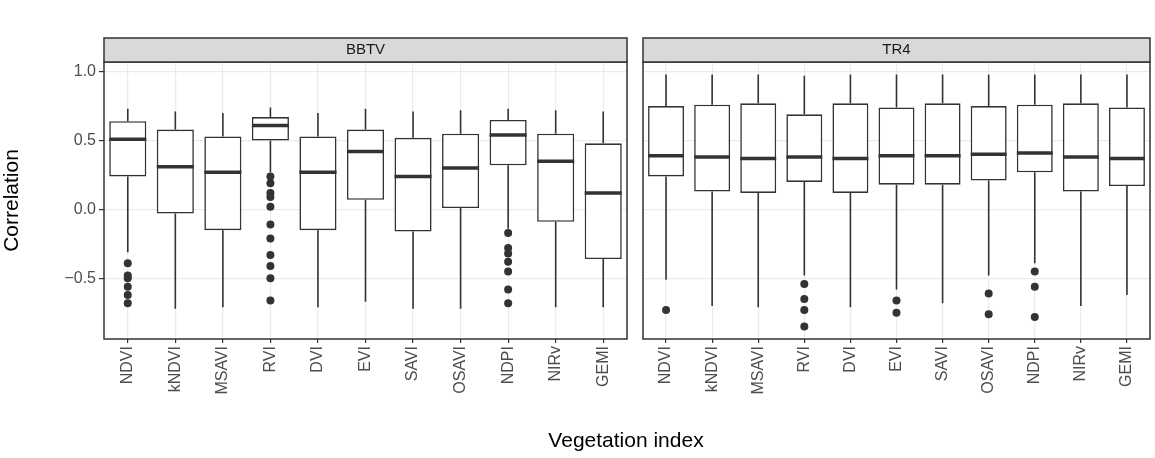  Describe the element at coordinates (85, 139) in the screenshot. I see `y-tick-label: 0.5` at that location.